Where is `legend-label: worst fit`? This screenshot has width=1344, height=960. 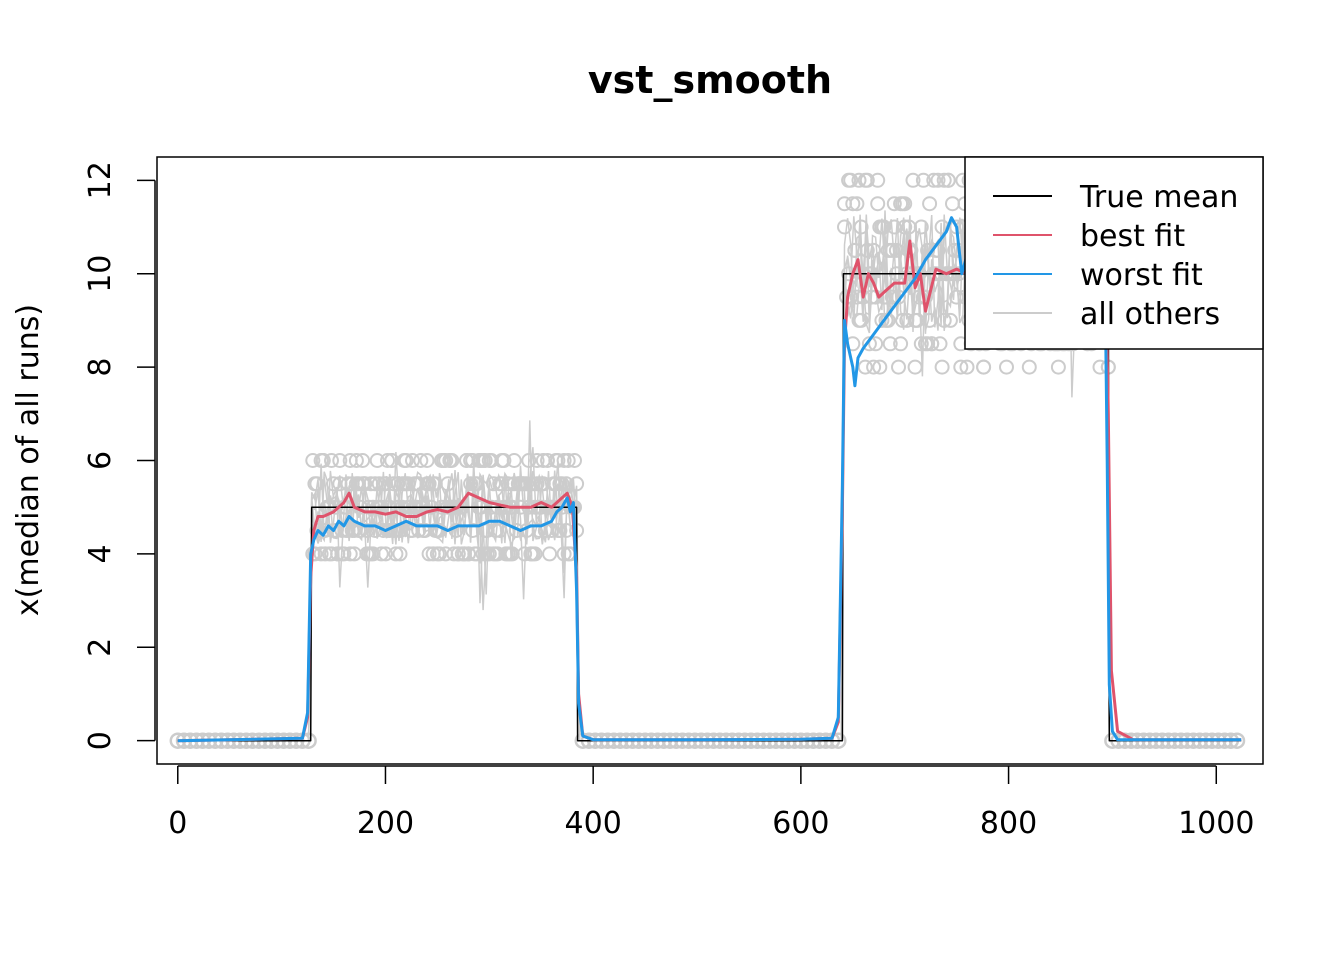
legend-label: worst fit is located at coordinates (1141, 275).